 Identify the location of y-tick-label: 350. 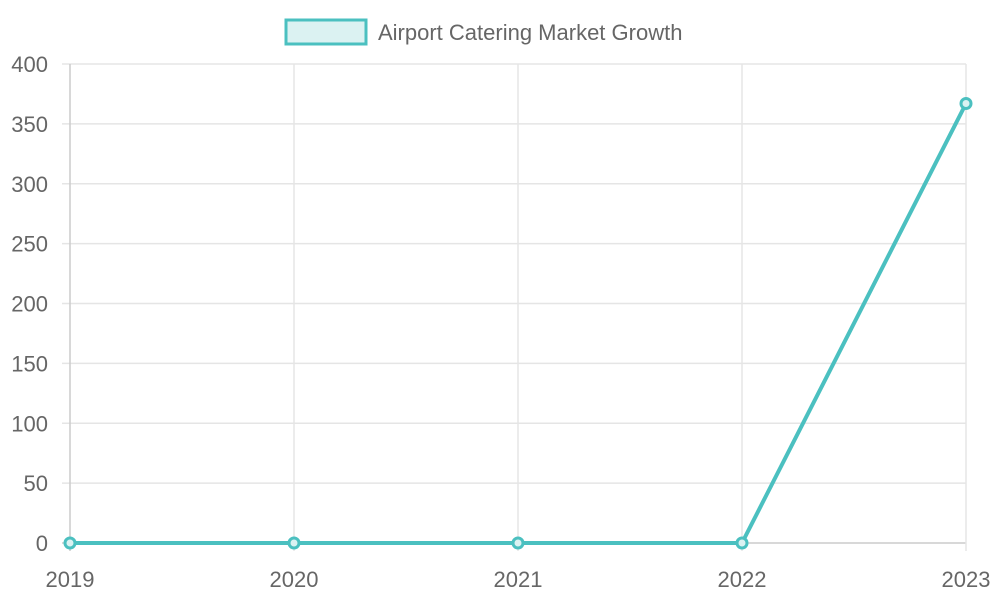
(29, 124).